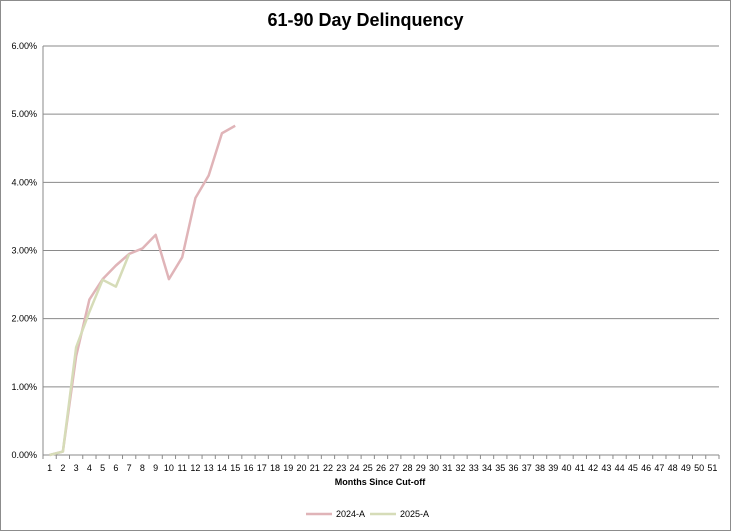 This screenshot has width=731, height=531. I want to click on y-tick-label: 3.00%, so click(24, 251).